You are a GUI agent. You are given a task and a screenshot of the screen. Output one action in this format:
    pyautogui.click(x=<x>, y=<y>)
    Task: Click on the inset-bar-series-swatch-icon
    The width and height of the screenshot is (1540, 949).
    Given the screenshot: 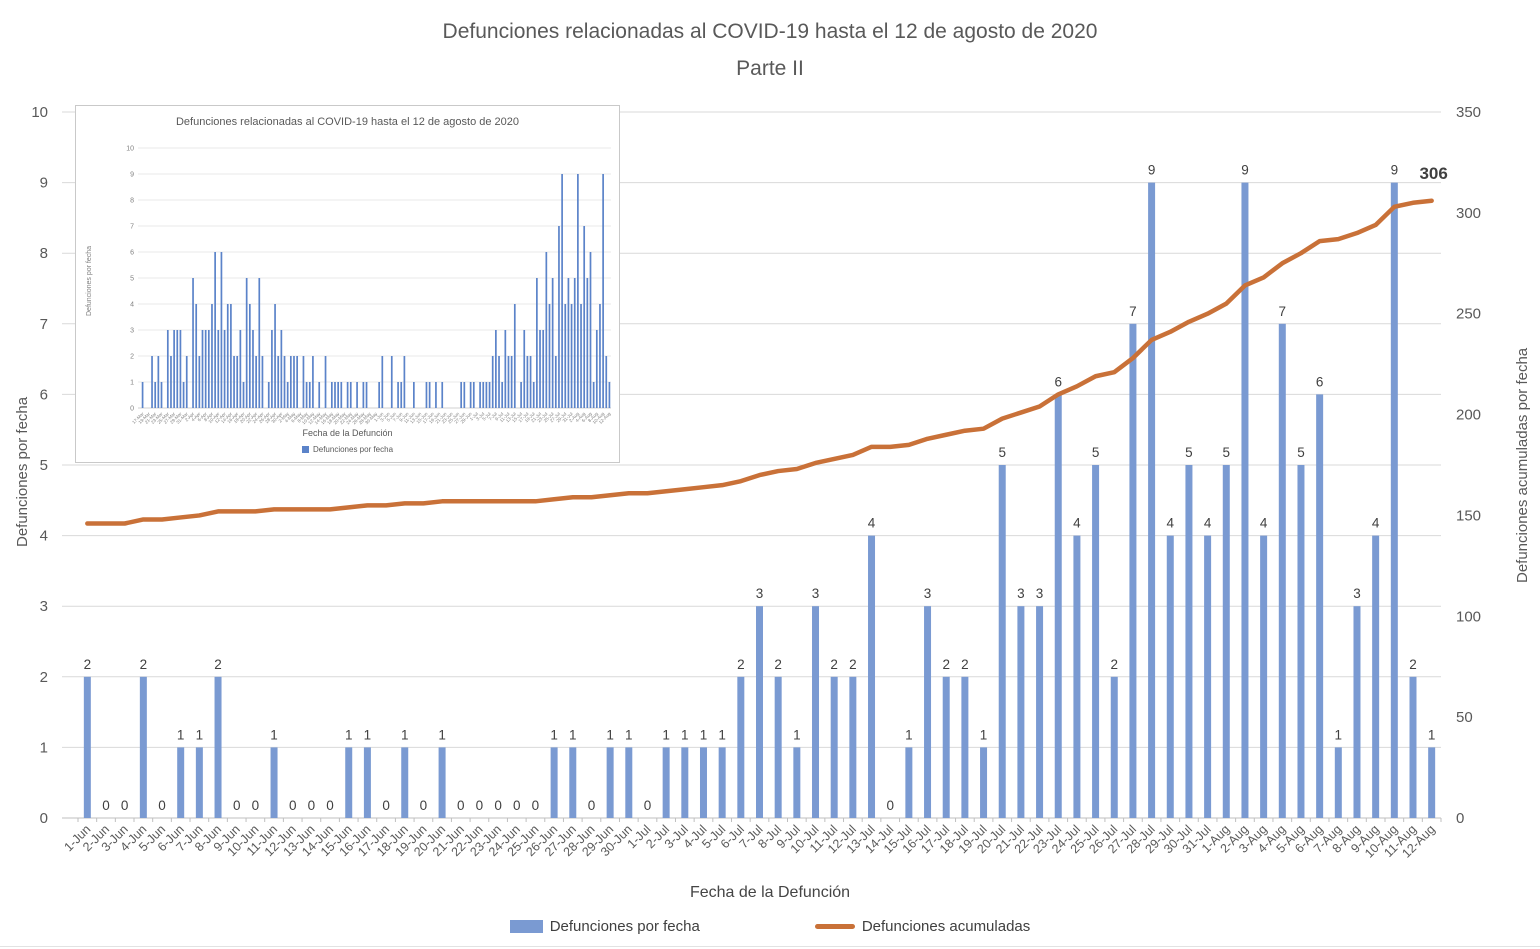 What is the action you would take?
    pyautogui.click(x=305, y=449)
    